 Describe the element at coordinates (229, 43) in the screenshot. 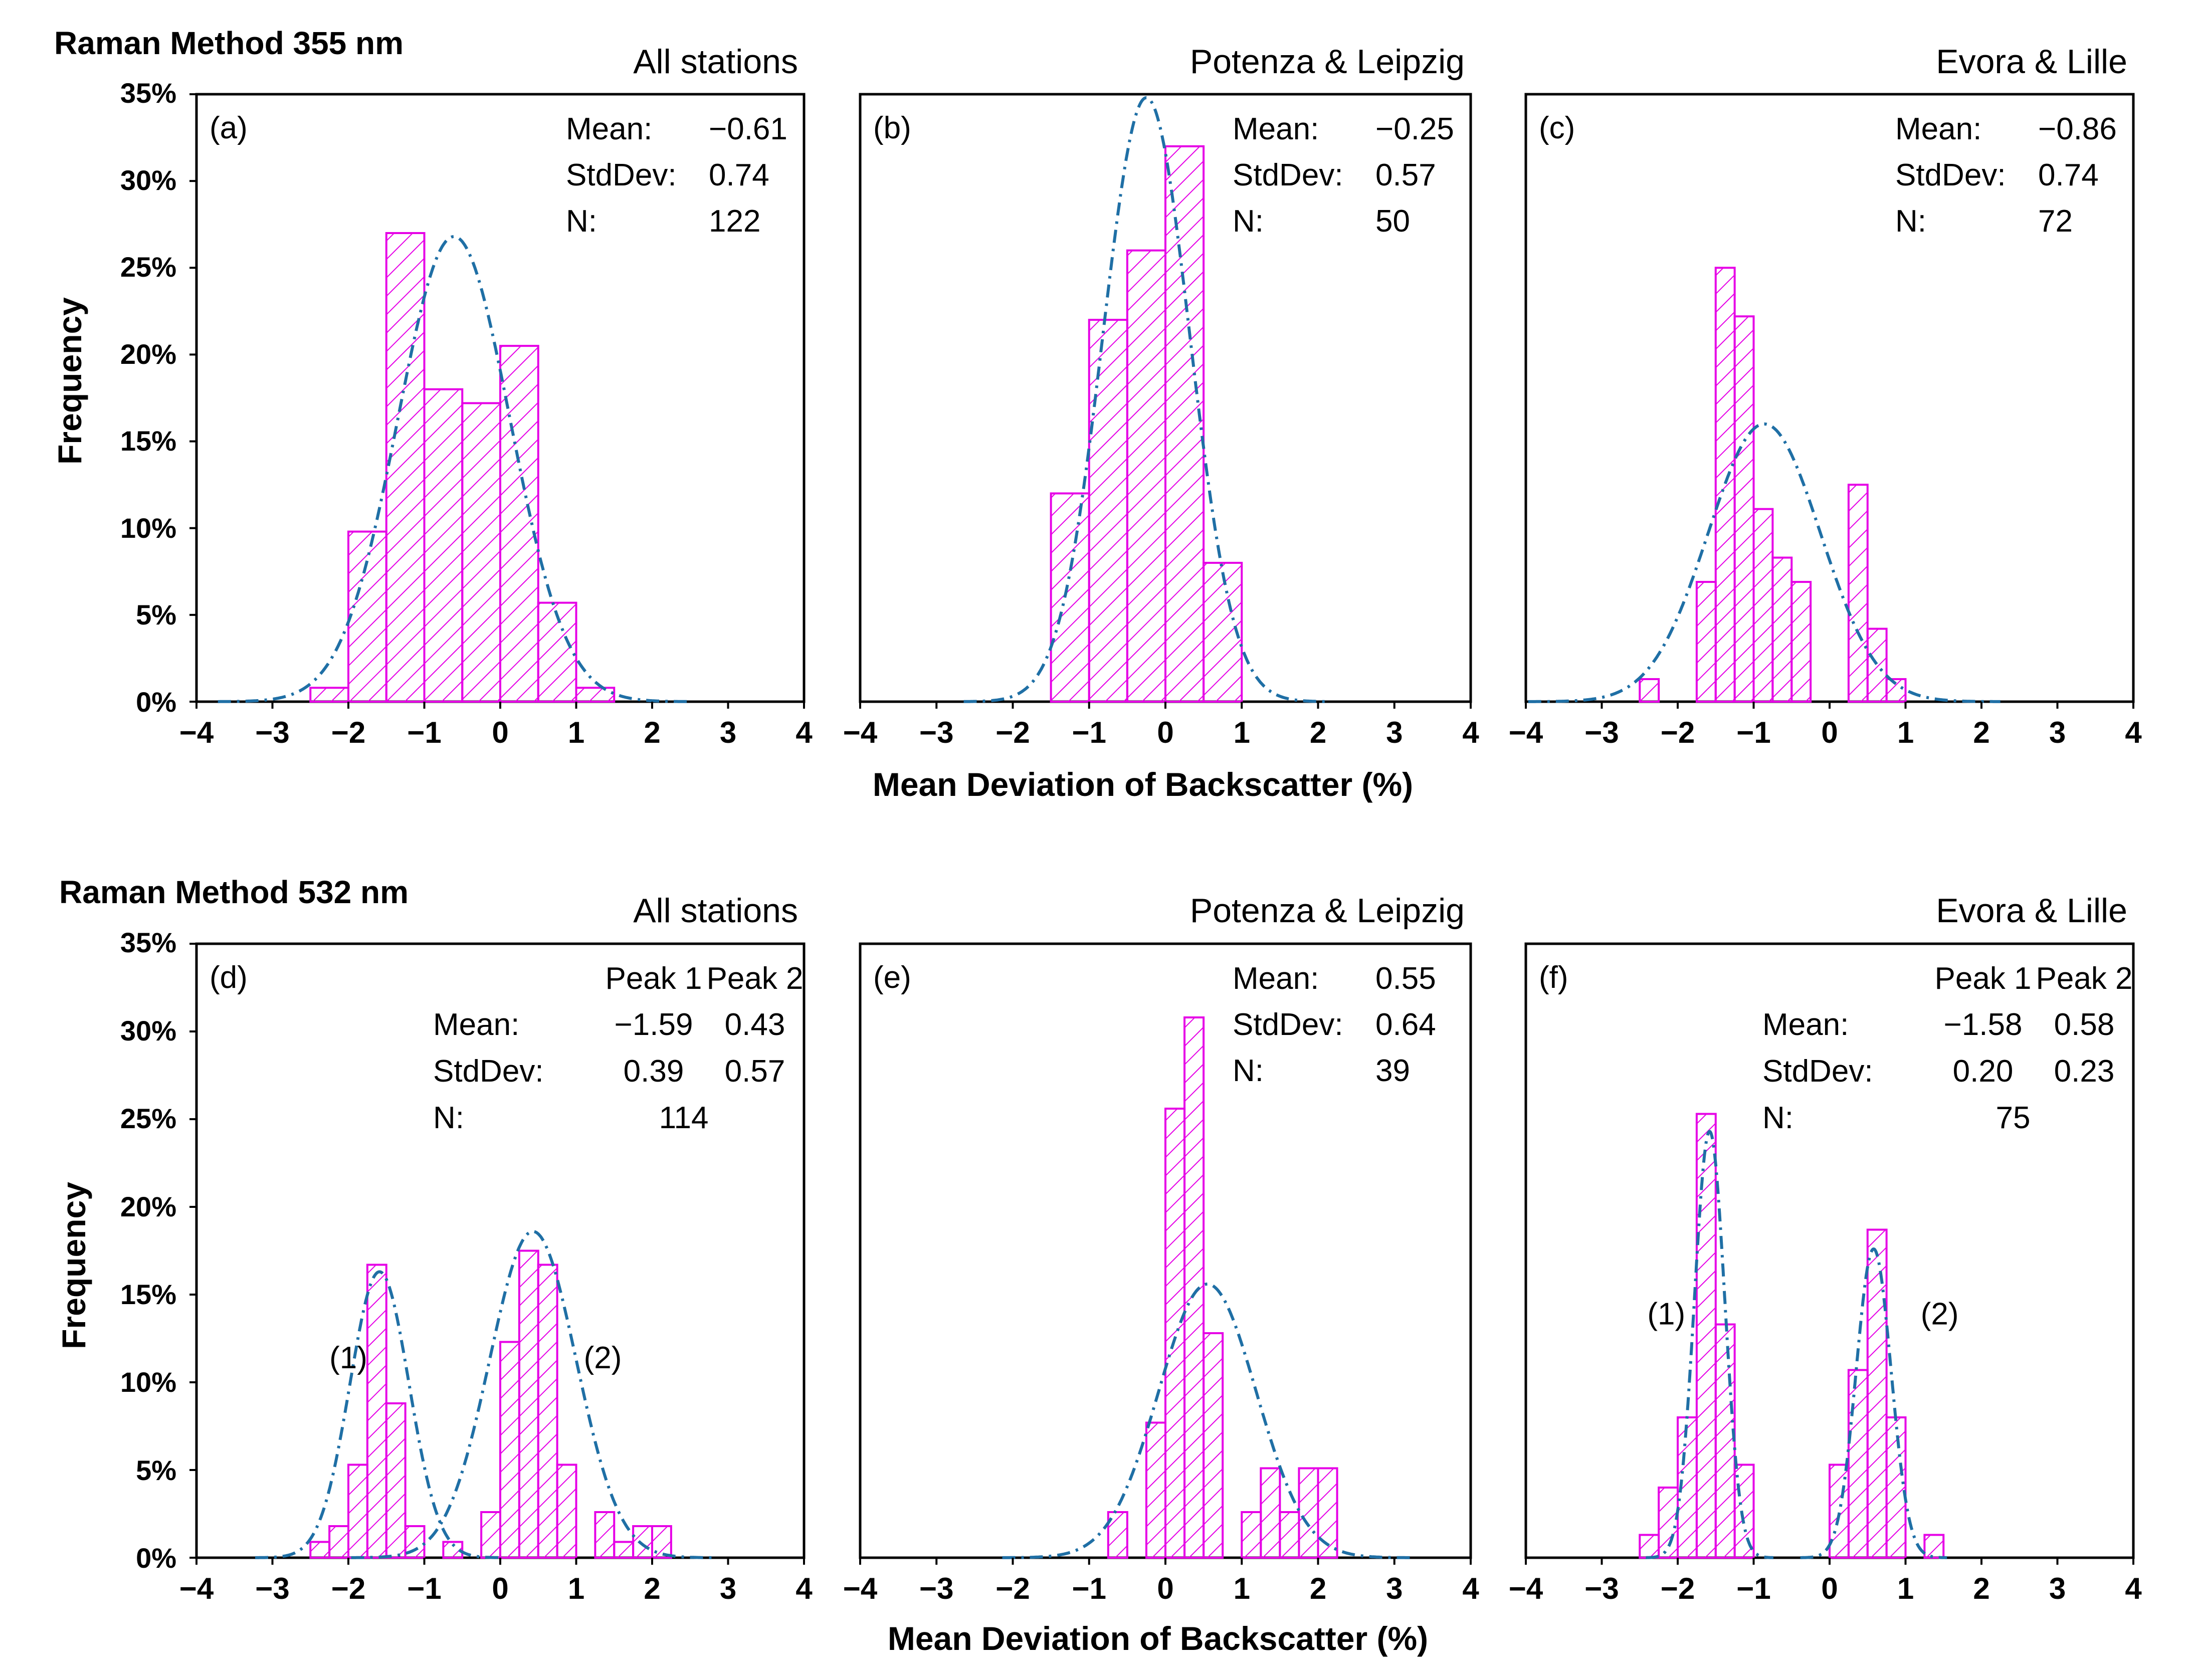

I see `row-title-355: Raman Method 355 nm` at that location.